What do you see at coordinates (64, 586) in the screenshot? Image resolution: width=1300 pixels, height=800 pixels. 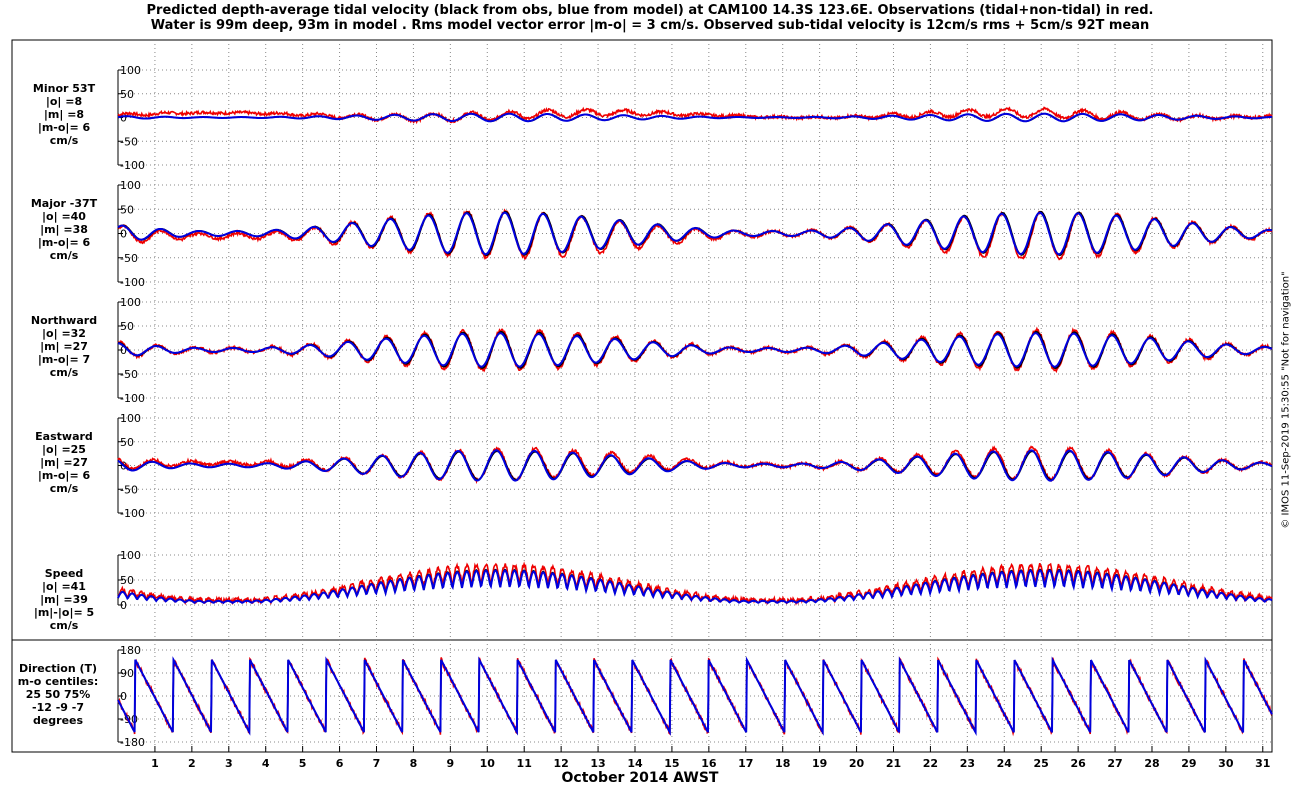 I see `panel-label-line: |o| =41` at bounding box center [64, 586].